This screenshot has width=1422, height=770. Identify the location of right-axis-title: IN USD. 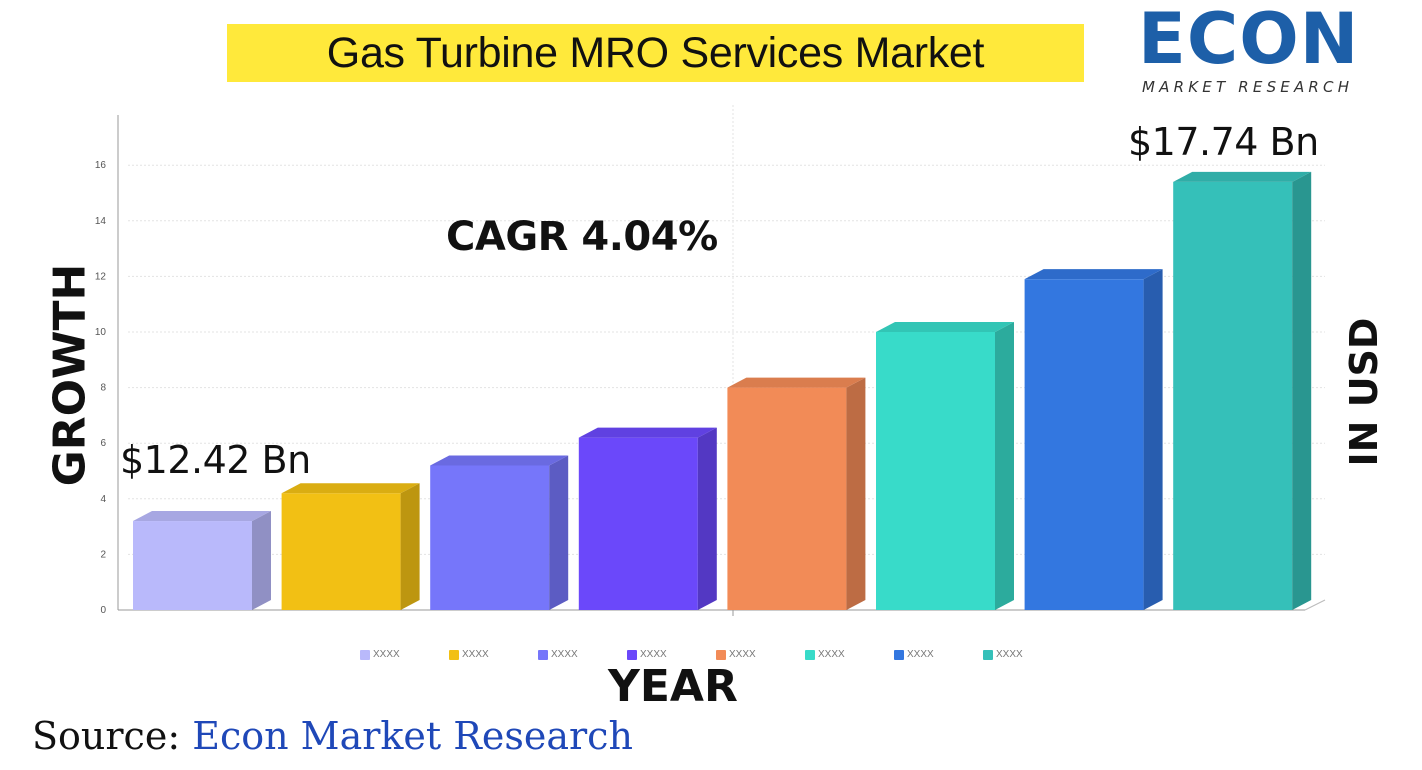
(1364, 392).